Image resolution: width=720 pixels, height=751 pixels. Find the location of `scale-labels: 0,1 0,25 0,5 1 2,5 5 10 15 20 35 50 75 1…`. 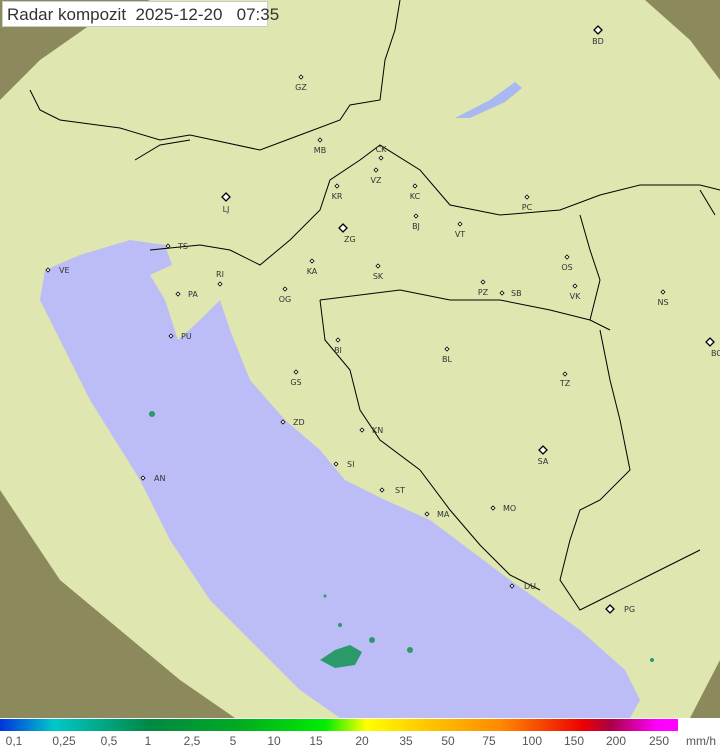

scale-labels: 0,1 0,25 0,5 1 2,5 5 10 15 20 35 50 75 1… is located at coordinates (360, 742).